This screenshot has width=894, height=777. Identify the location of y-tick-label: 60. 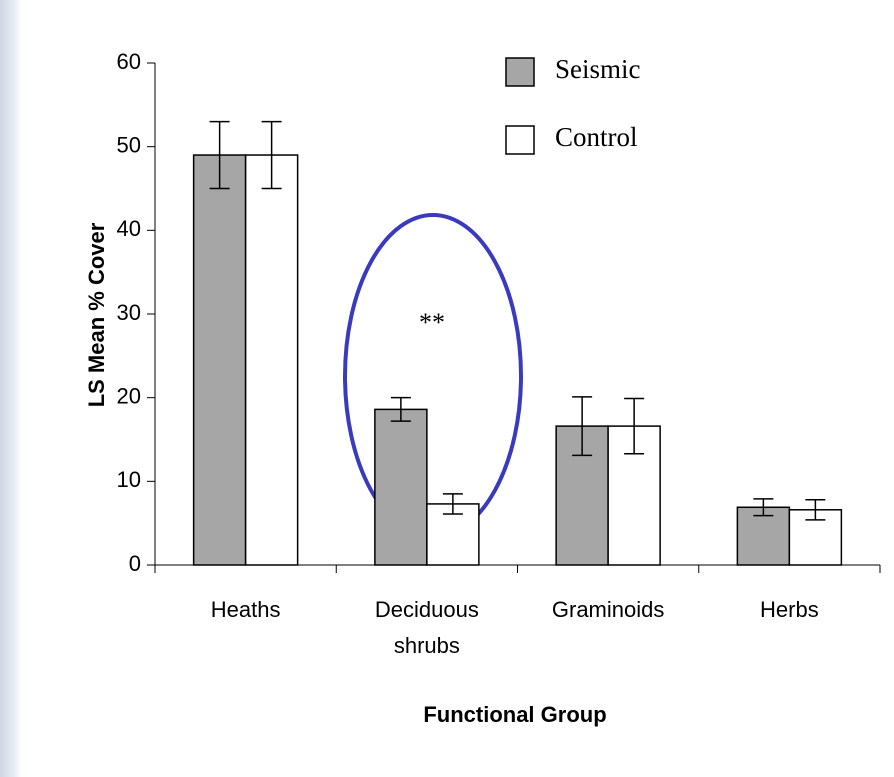
(129, 61).